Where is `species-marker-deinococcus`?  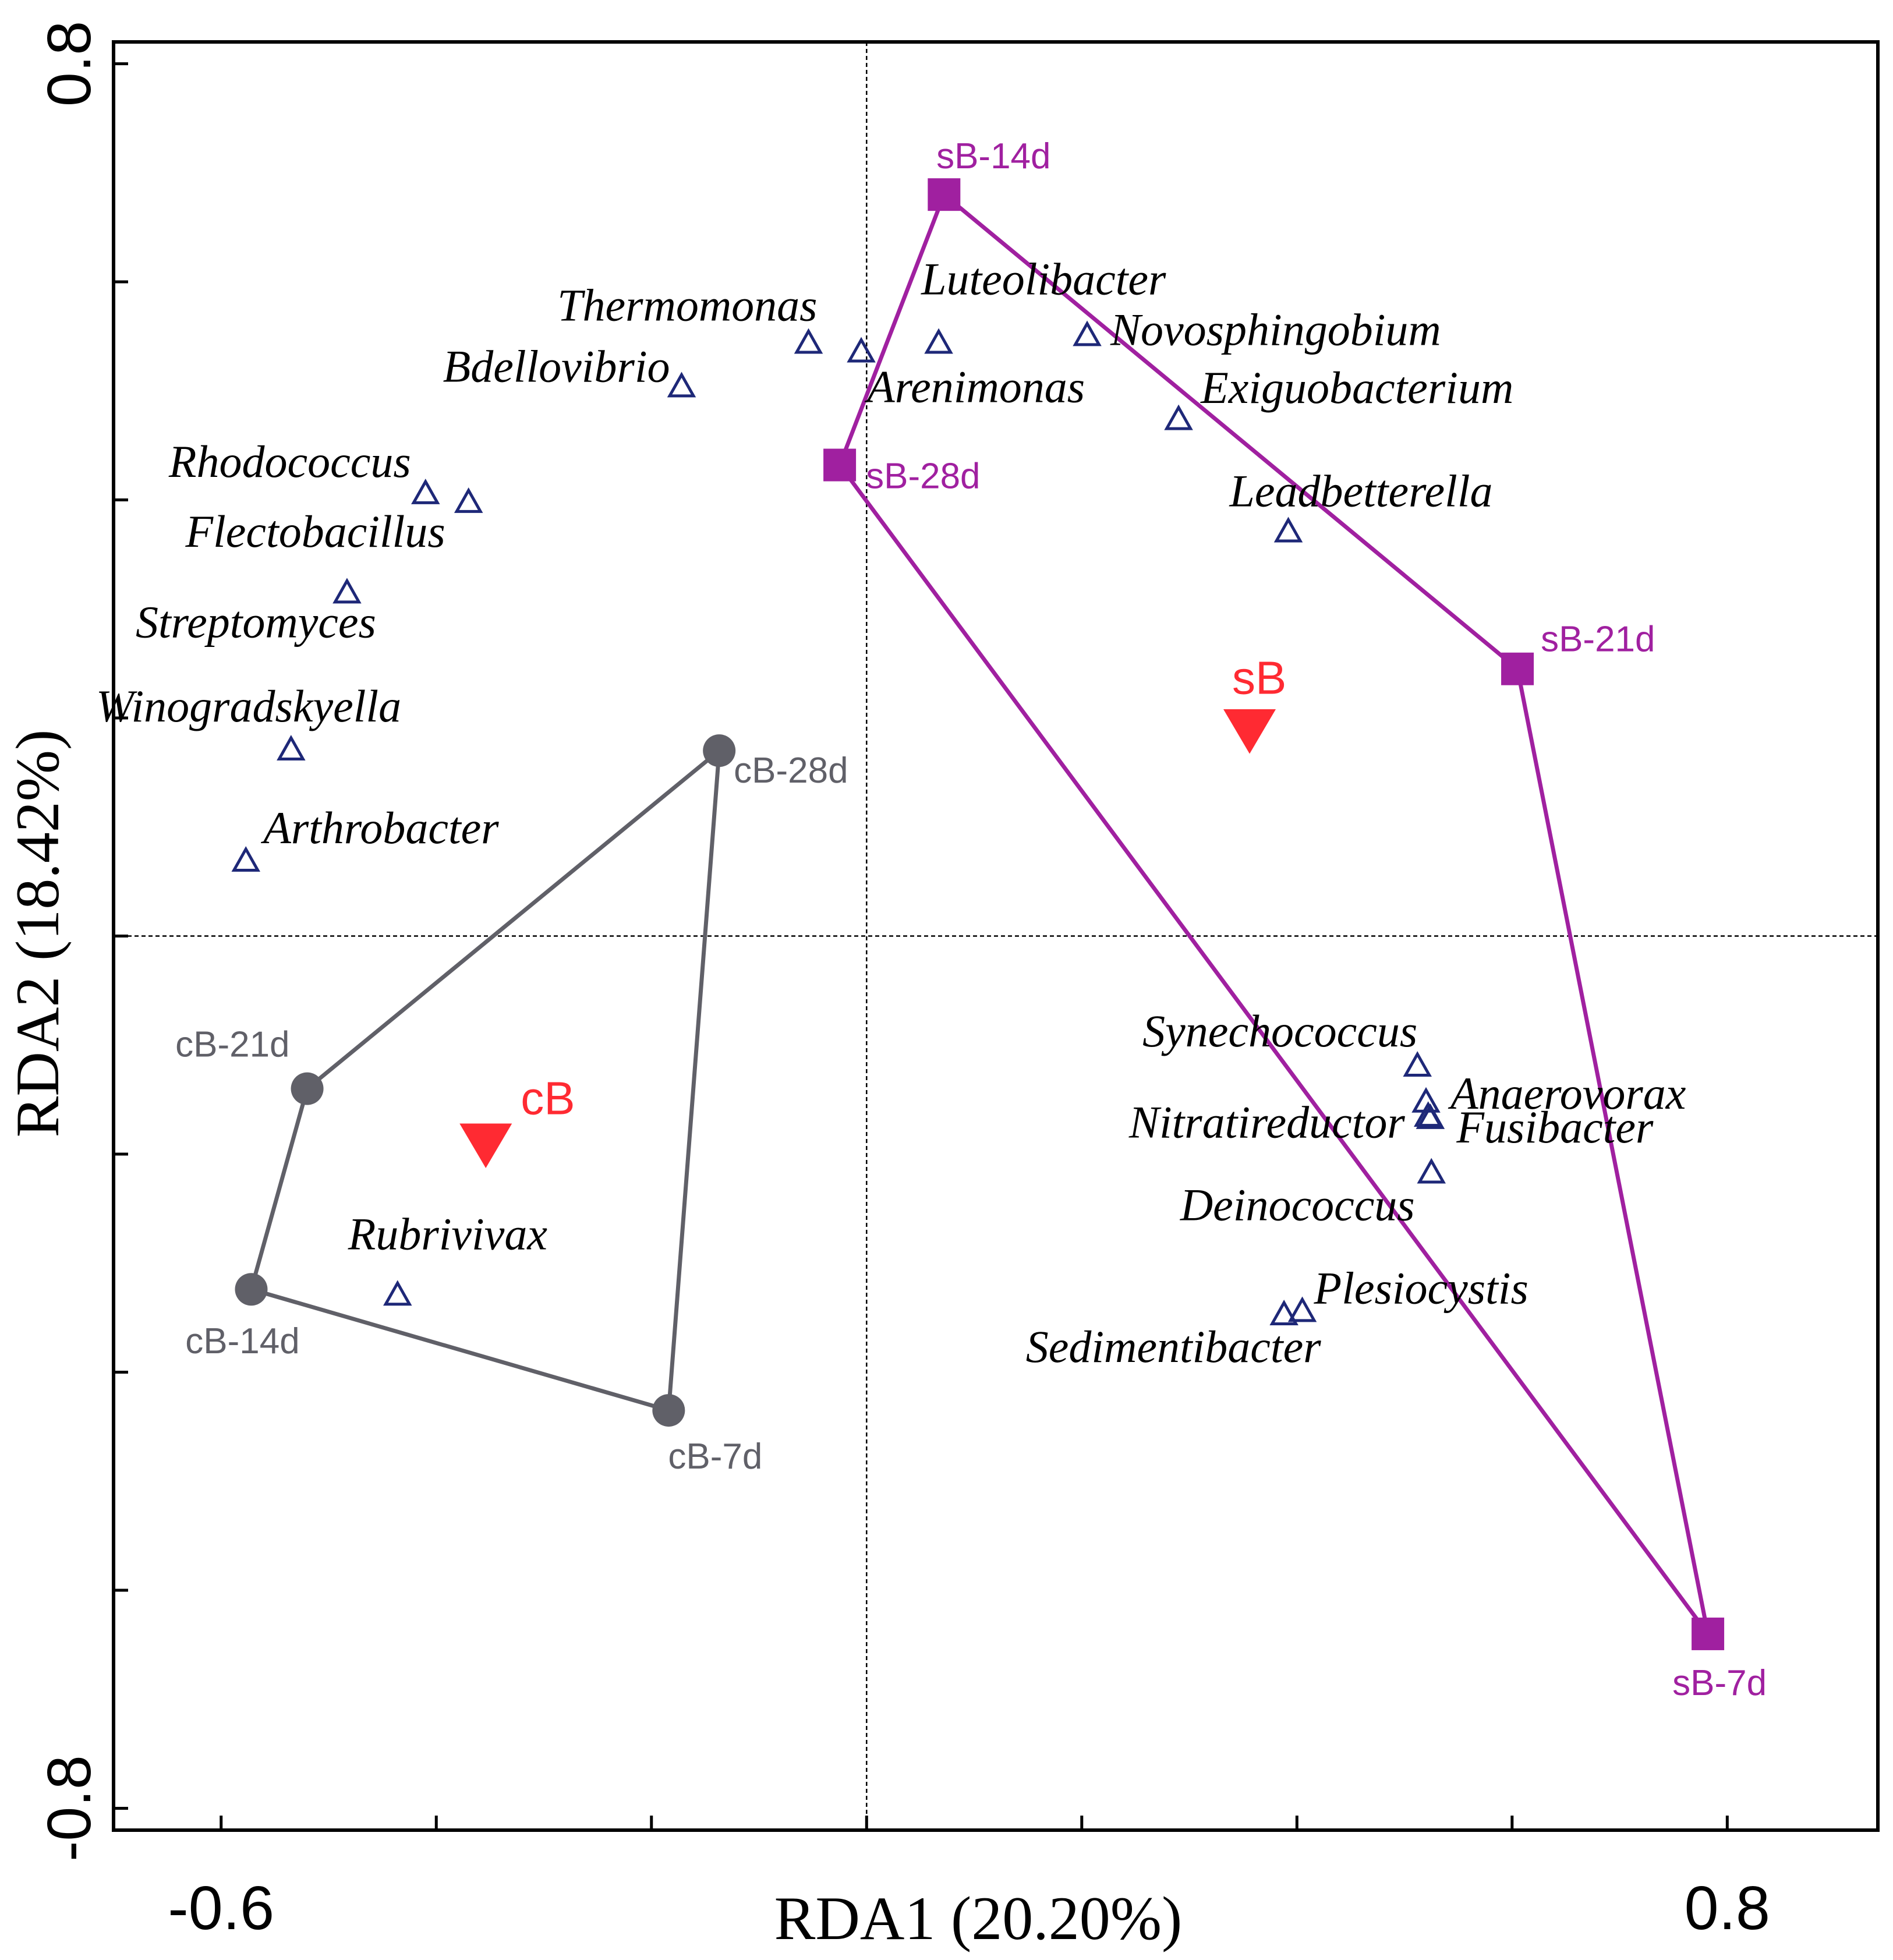 species-marker-deinococcus is located at coordinates (1431, 1171).